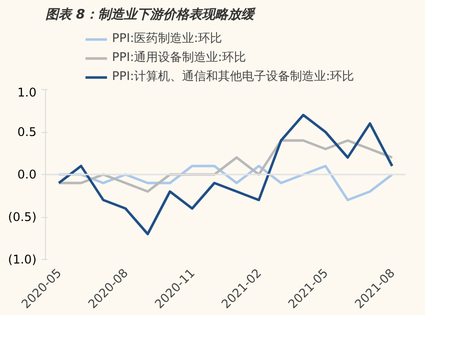  Describe the element at coordinates (27, 175) in the screenshot. I see `y-tick-label: 0.0` at that location.